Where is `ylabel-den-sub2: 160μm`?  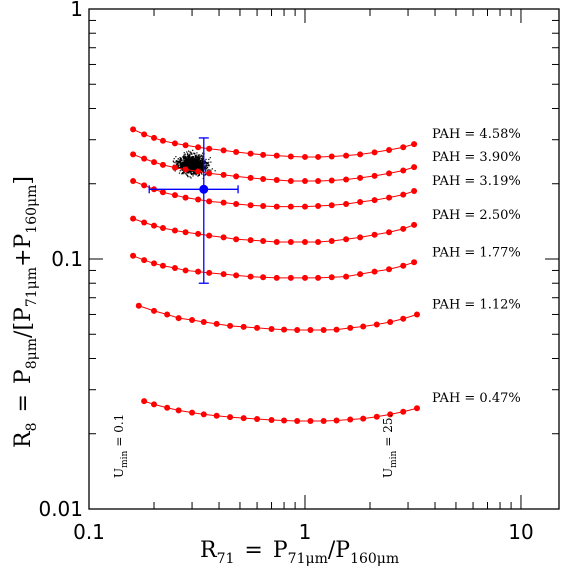 ylabel-den-sub2: 160μm is located at coordinates (32, 209).